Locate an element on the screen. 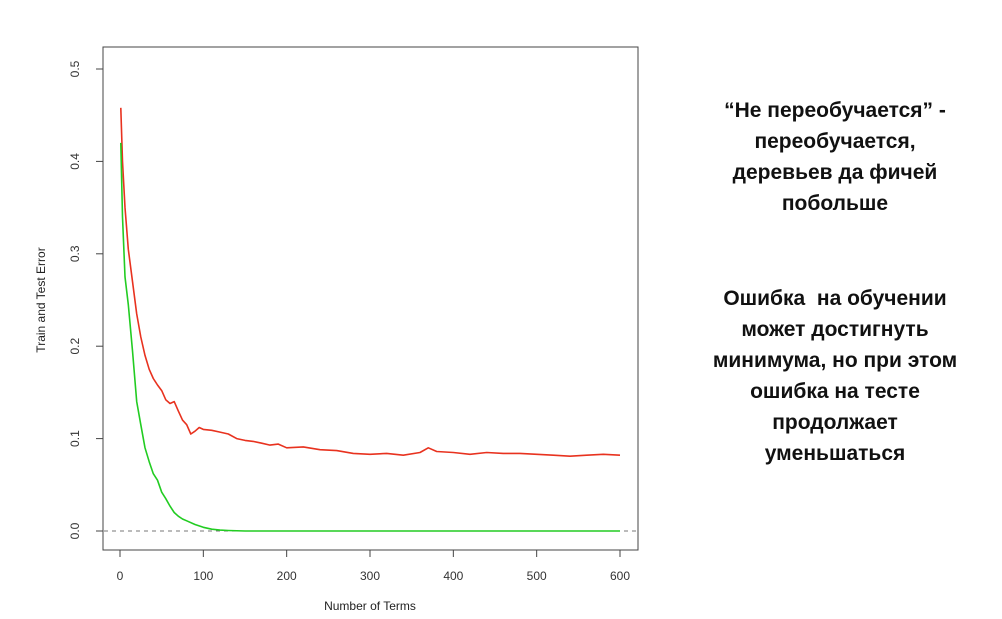  x-tick-label: 400 is located at coordinates (453, 576).